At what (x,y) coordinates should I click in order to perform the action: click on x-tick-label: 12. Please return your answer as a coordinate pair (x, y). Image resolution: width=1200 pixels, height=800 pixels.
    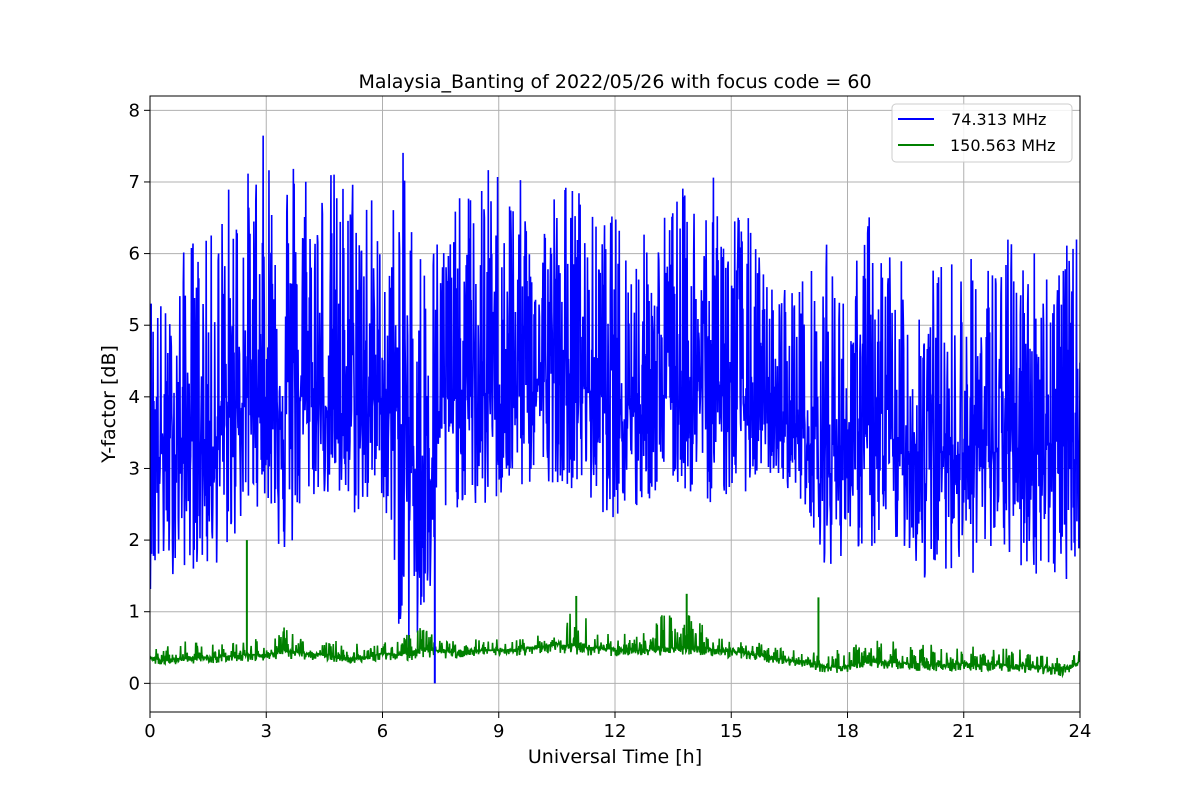
    Looking at the image, I should click on (615, 731).